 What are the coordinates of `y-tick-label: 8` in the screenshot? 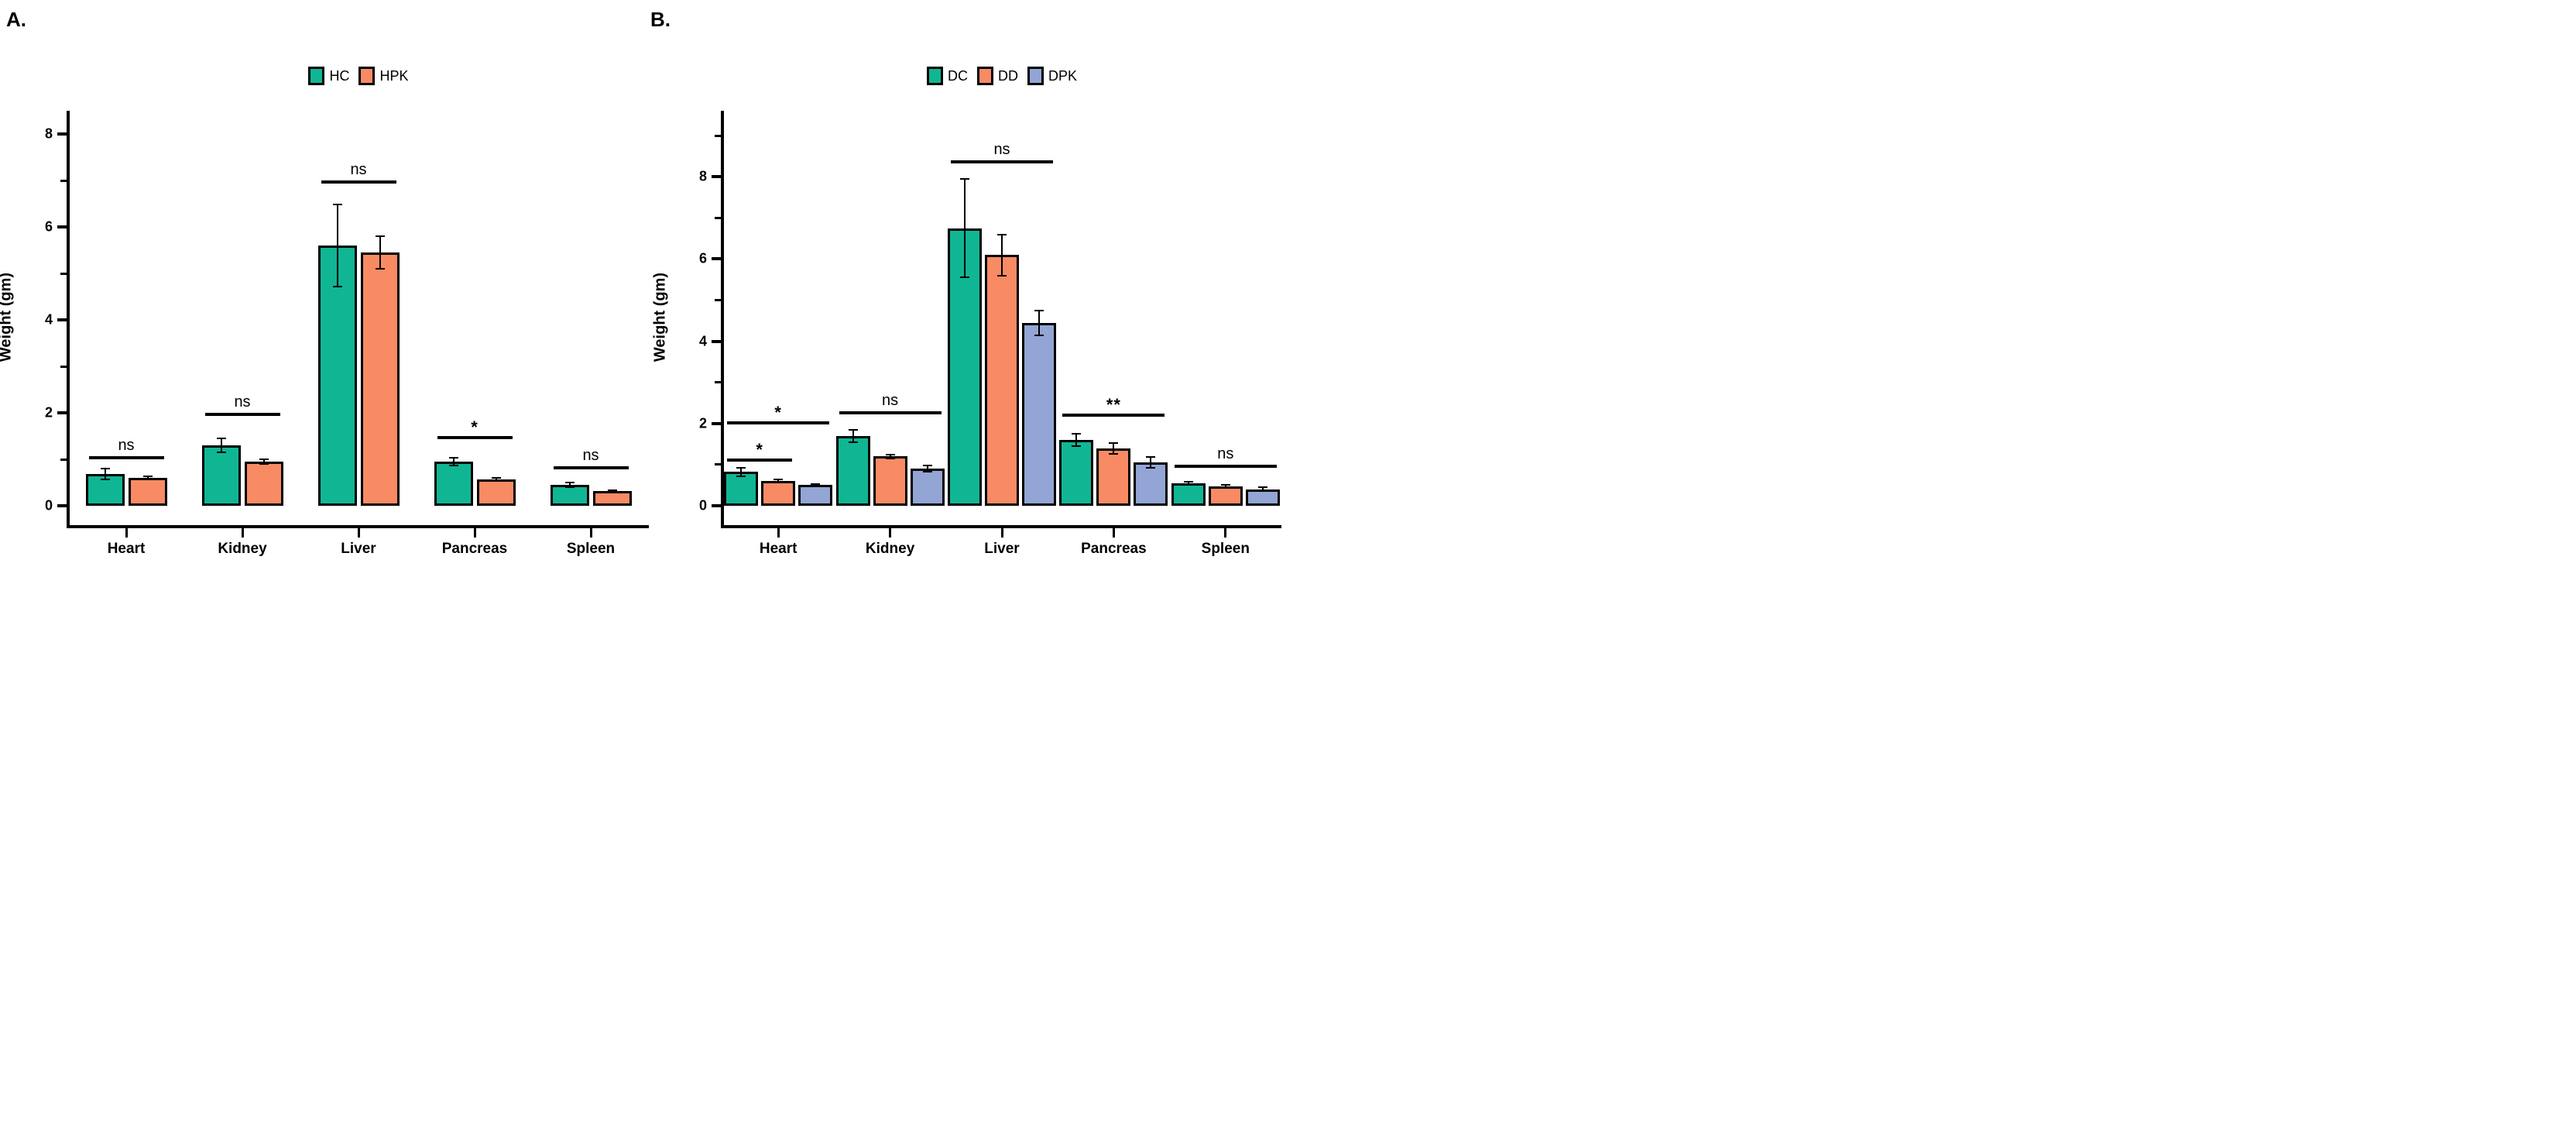 It's located at (702, 176).